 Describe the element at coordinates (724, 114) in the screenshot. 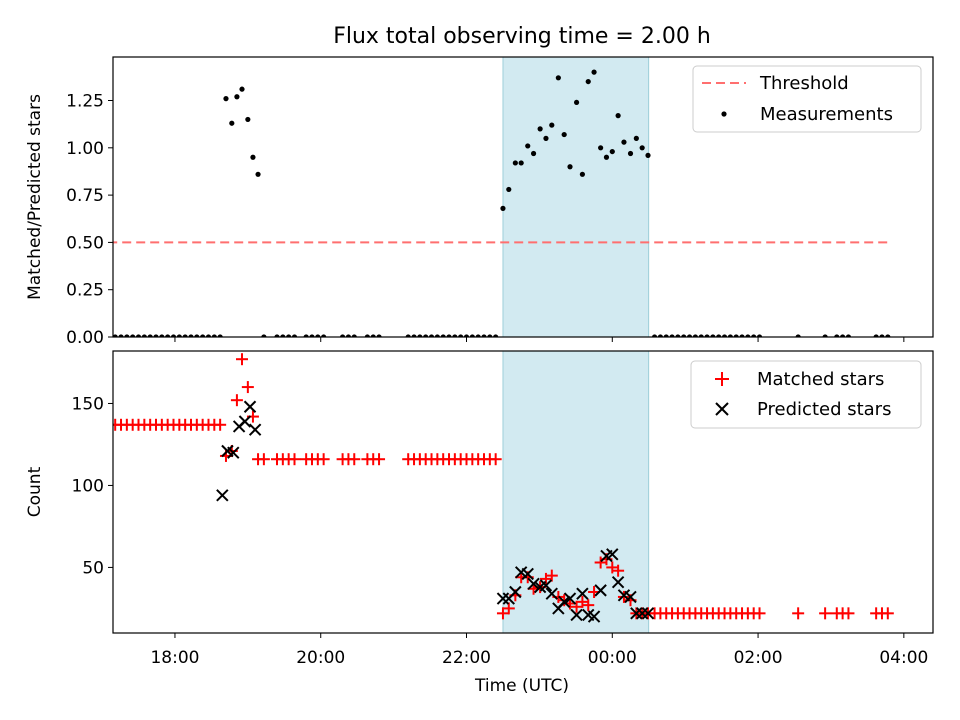

I see `legend-measurements-swatch` at that location.